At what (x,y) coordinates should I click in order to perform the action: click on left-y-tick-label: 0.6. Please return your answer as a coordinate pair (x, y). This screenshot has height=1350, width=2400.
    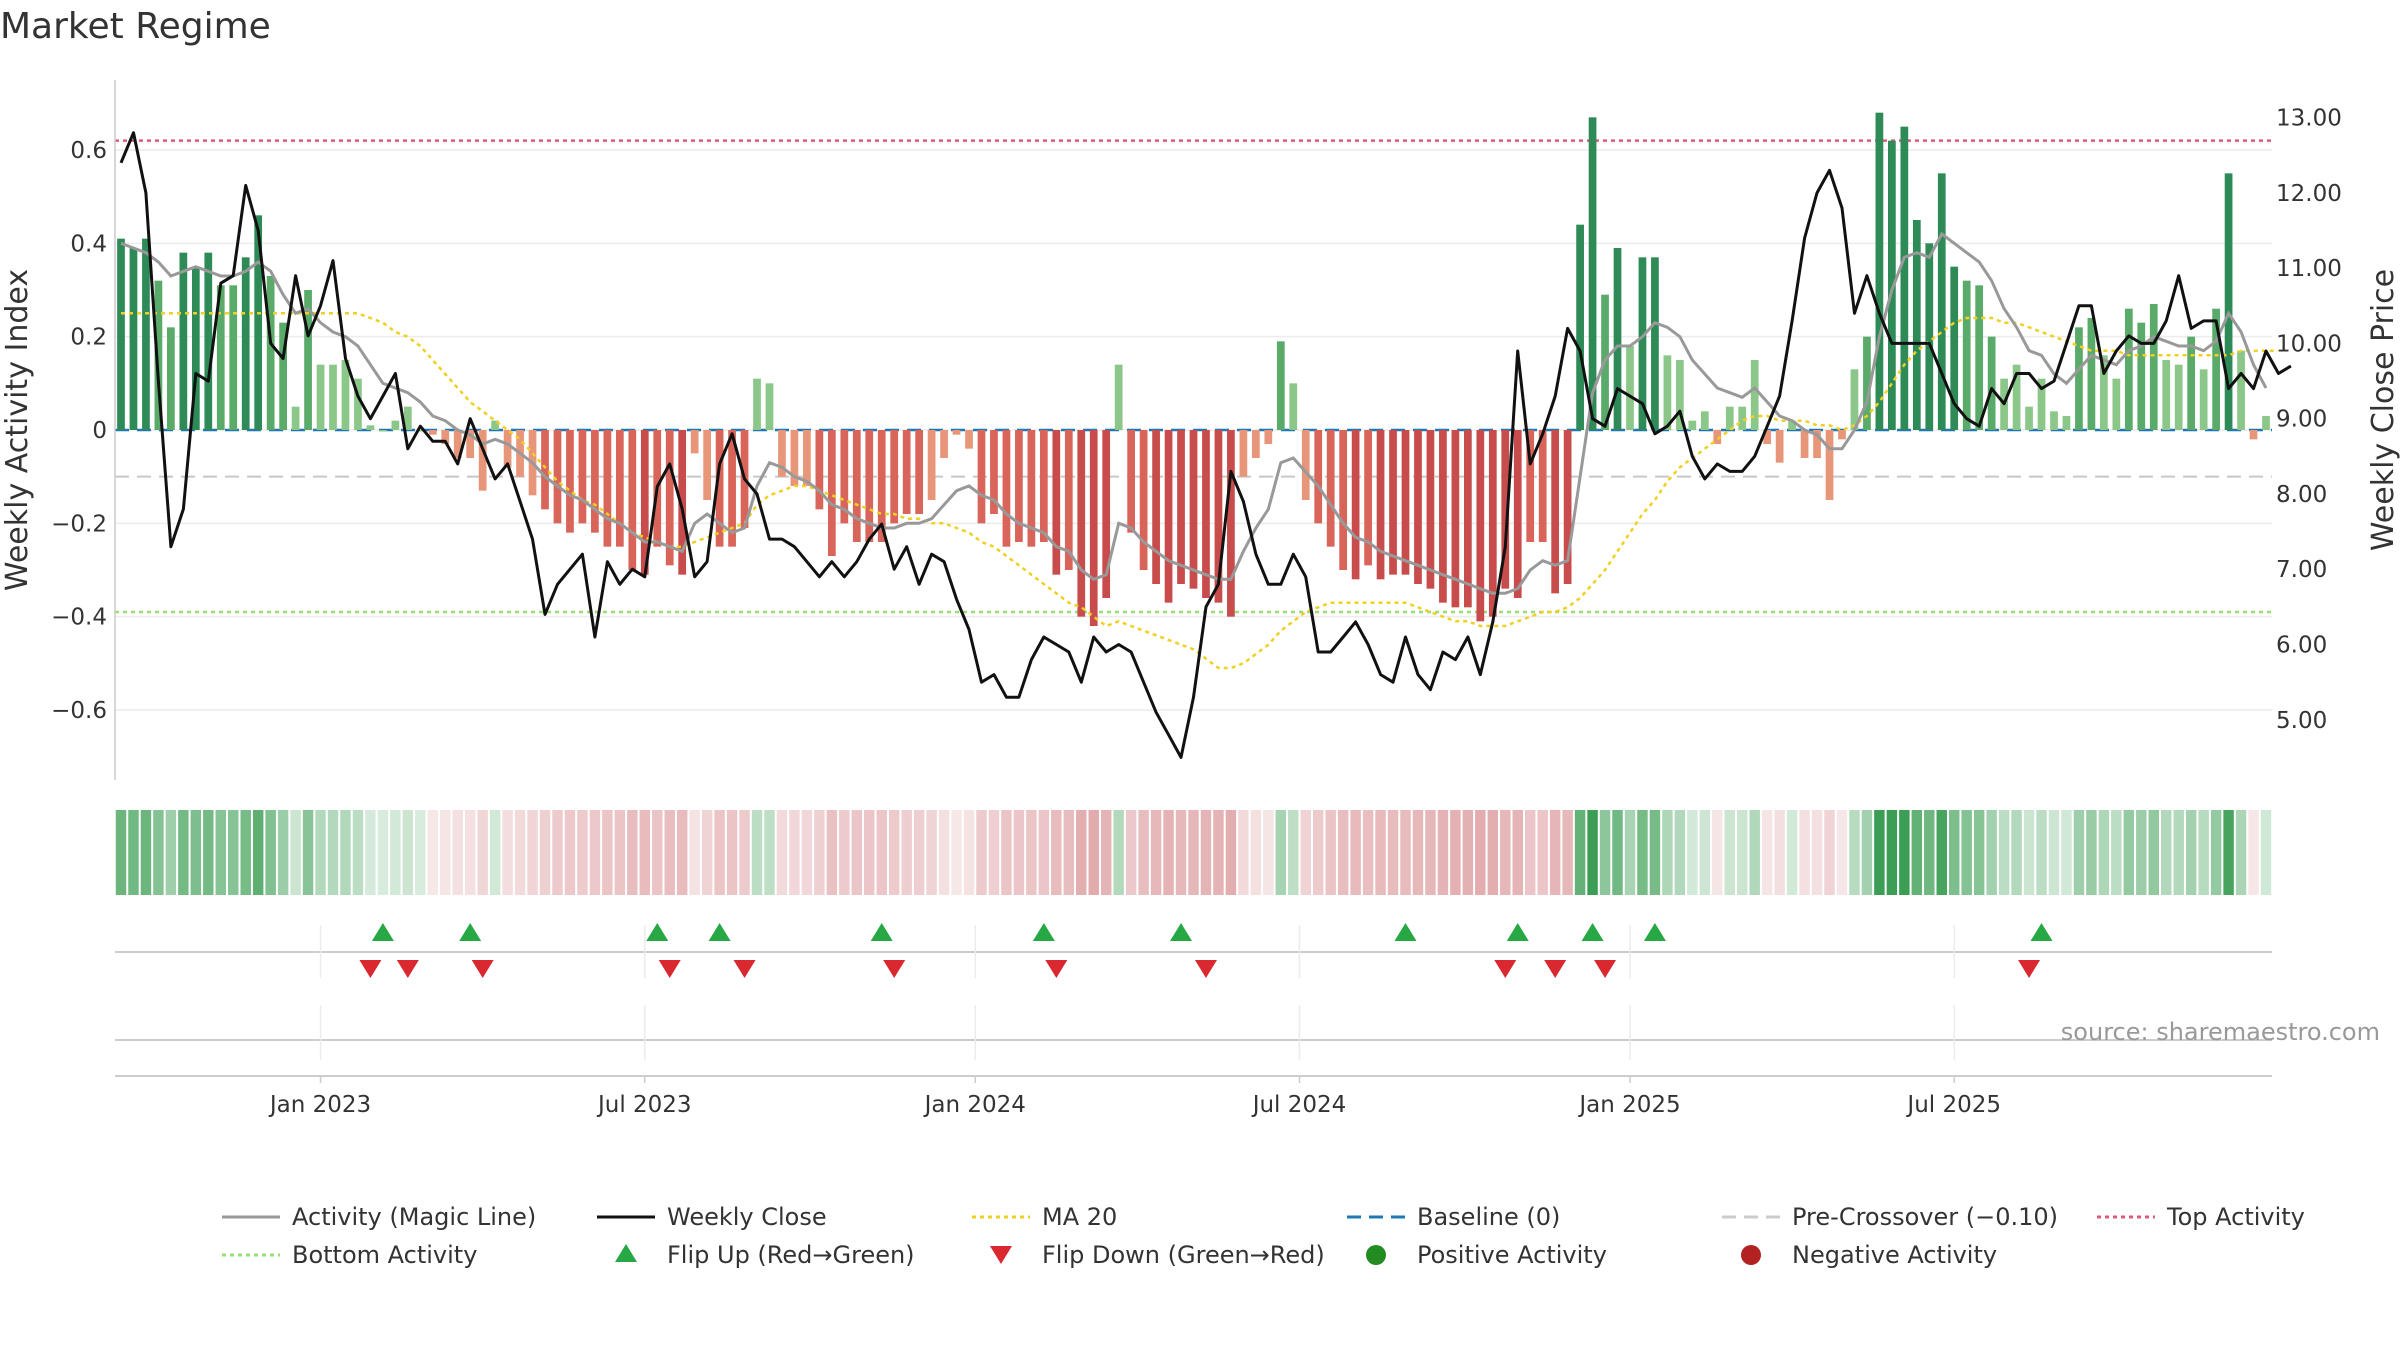
    Looking at the image, I should click on (88, 151).